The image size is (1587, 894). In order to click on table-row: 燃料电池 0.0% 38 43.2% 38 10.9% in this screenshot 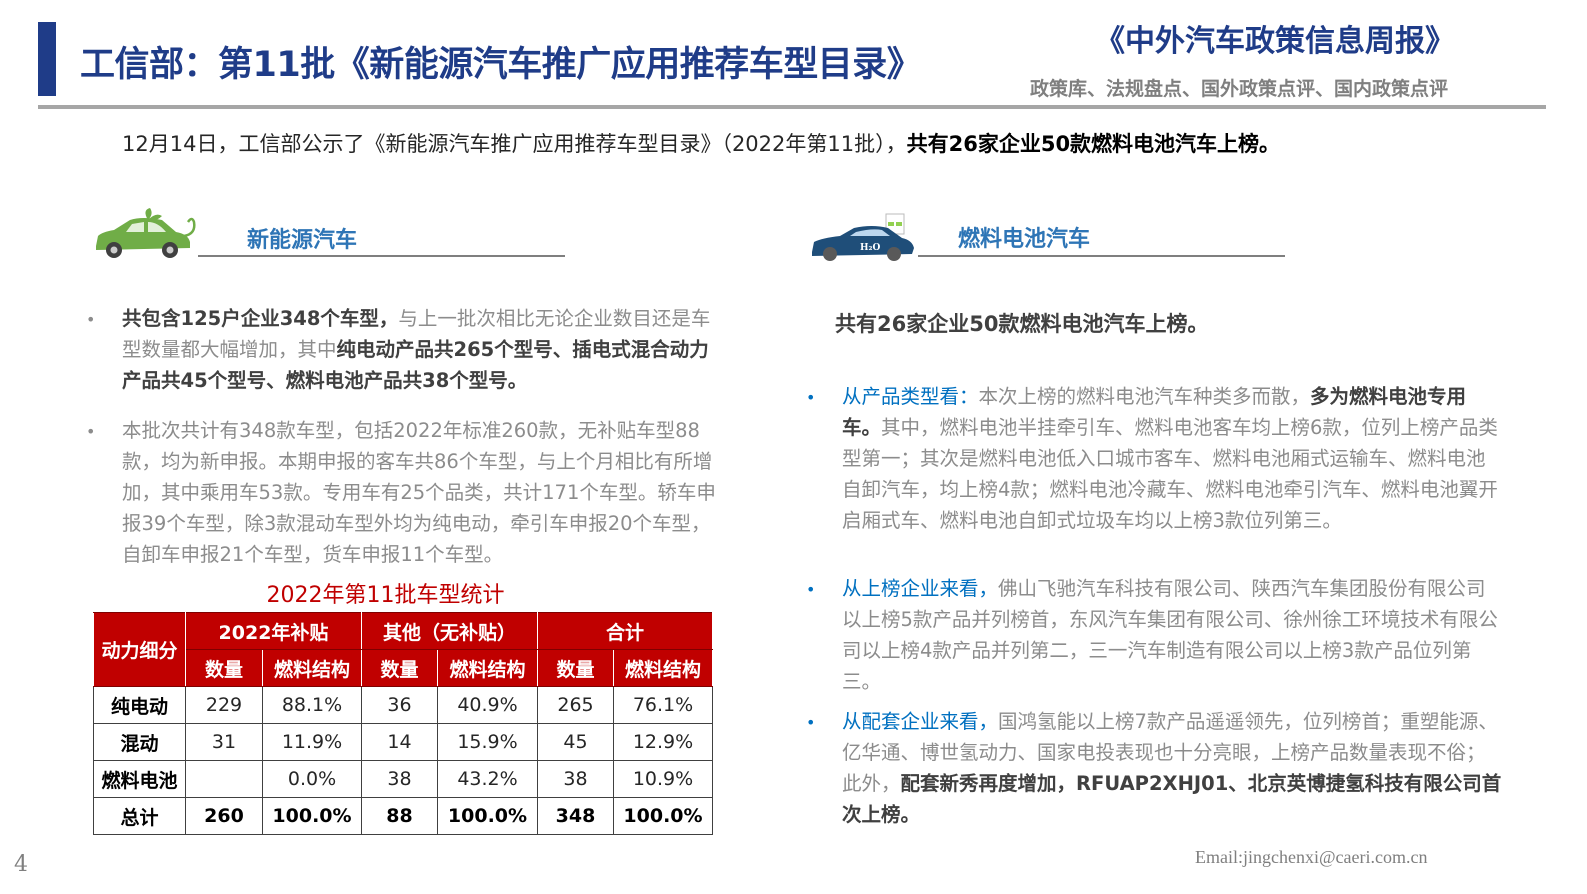, I will do `click(403, 779)`.